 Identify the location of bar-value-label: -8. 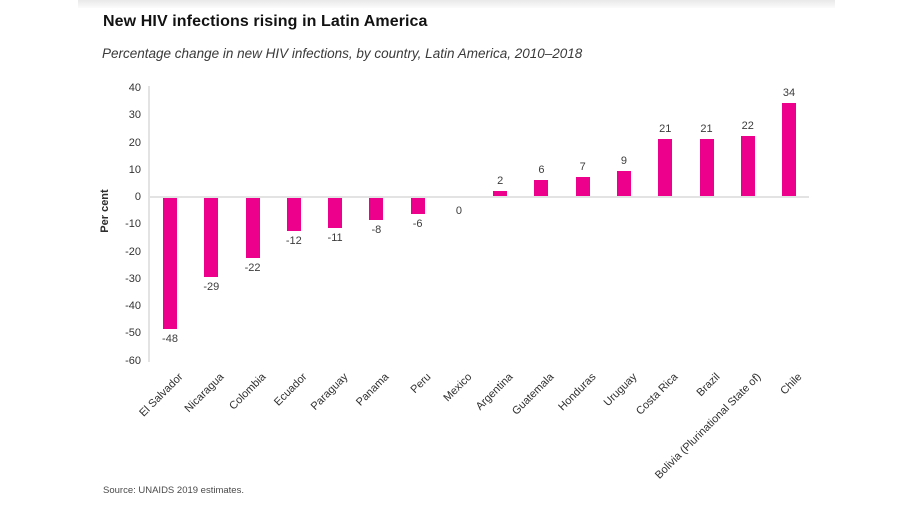
(376, 229).